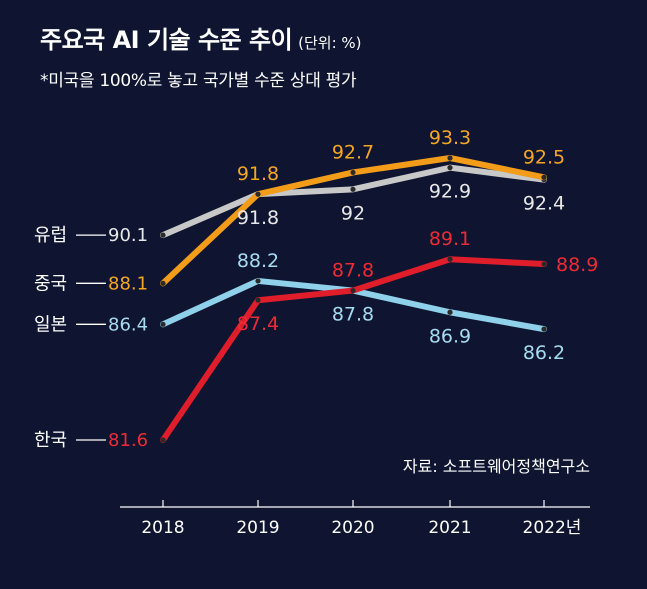  What do you see at coordinates (330, 43) in the screenshot?
I see `chart-unit: (단위: %)` at bounding box center [330, 43].